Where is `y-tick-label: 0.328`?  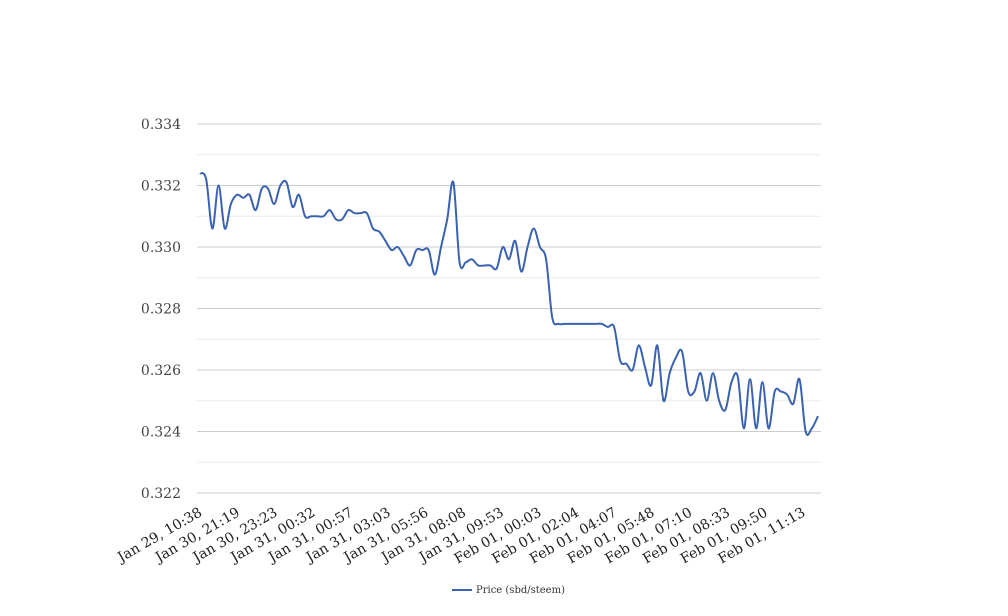
y-tick-label: 0.328 is located at coordinates (161, 310).